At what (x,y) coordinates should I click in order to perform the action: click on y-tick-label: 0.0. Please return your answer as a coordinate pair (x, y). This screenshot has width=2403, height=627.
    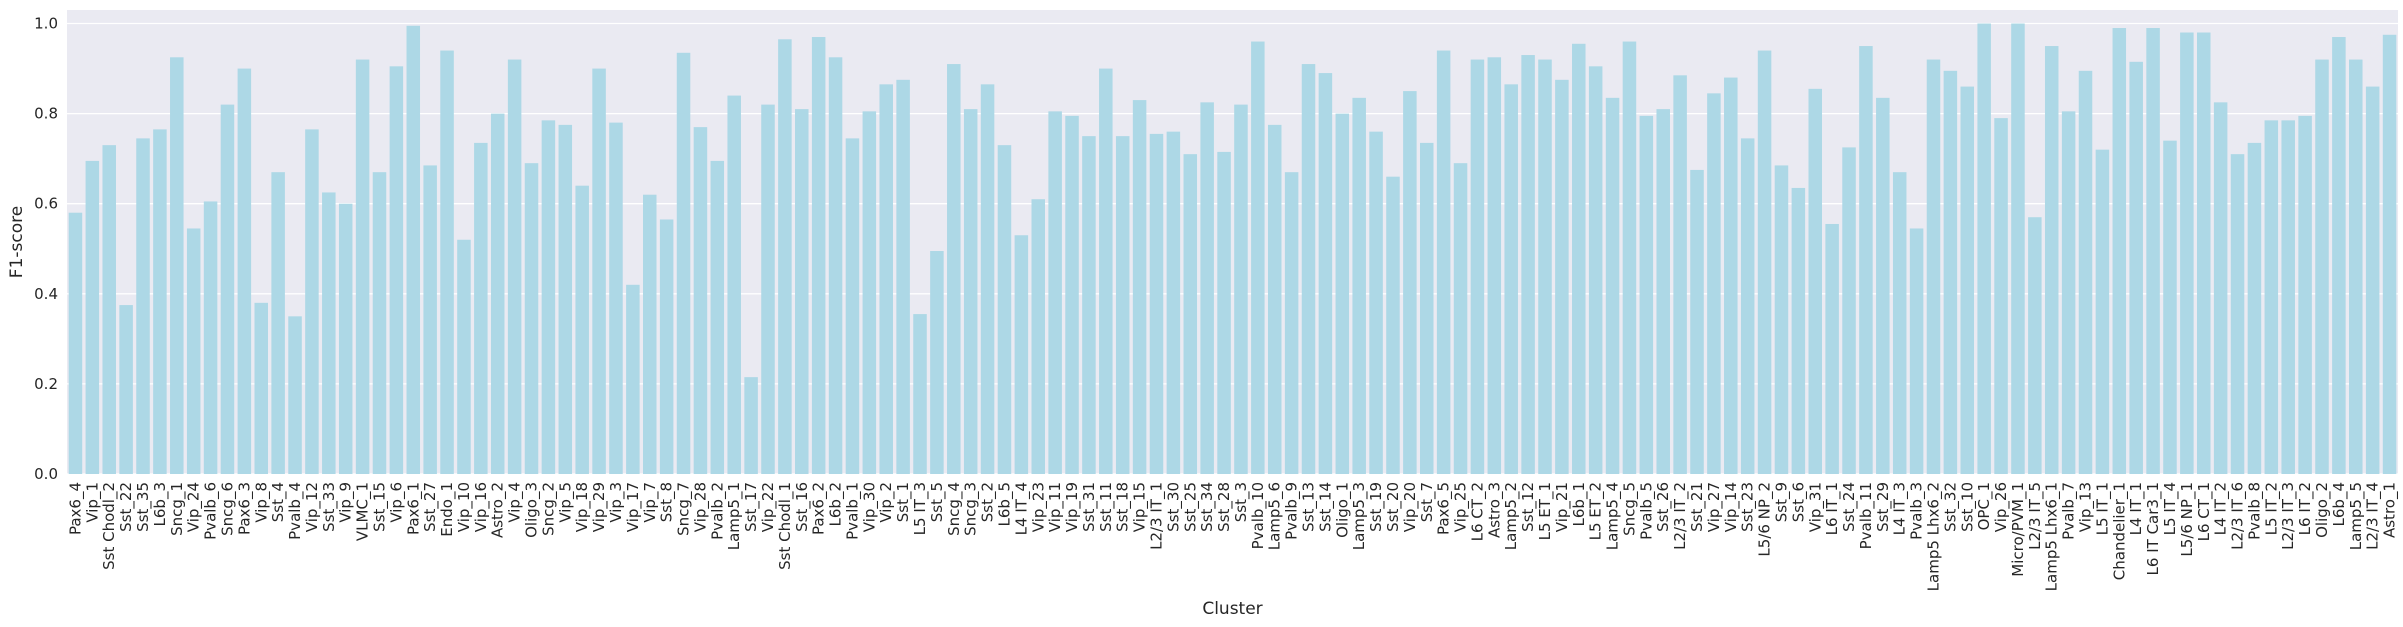
    Looking at the image, I should click on (46, 474).